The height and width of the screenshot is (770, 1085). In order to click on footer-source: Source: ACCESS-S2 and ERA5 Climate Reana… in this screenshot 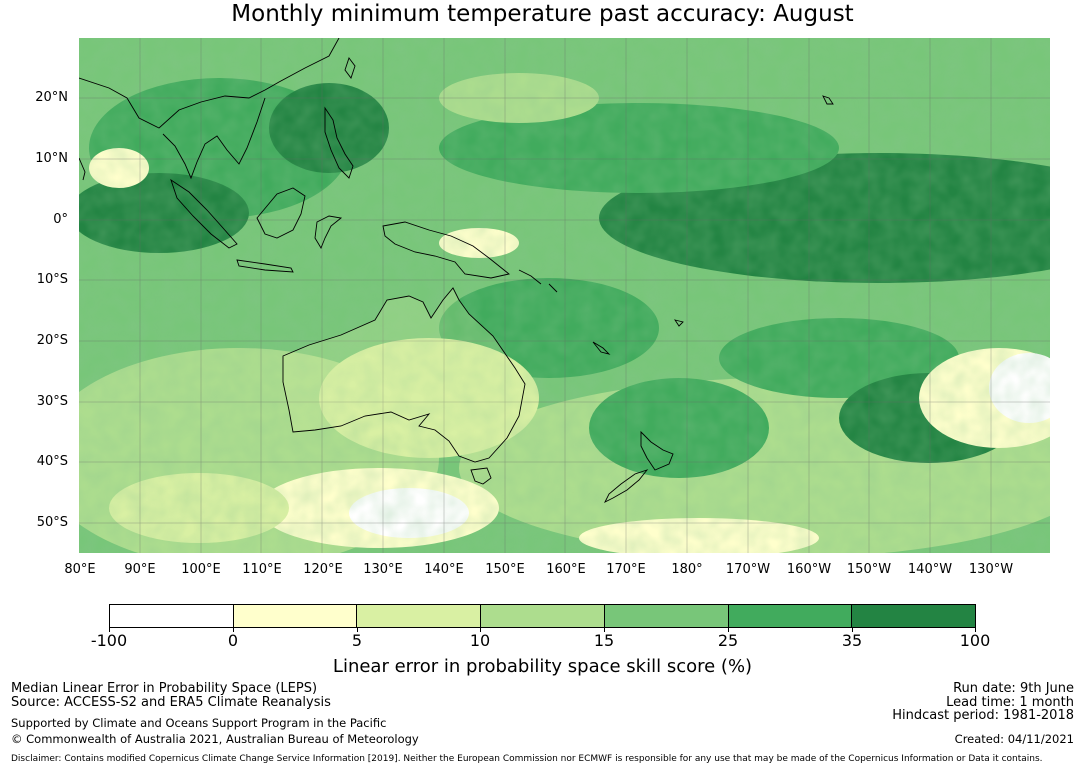, I will do `click(171, 702)`.